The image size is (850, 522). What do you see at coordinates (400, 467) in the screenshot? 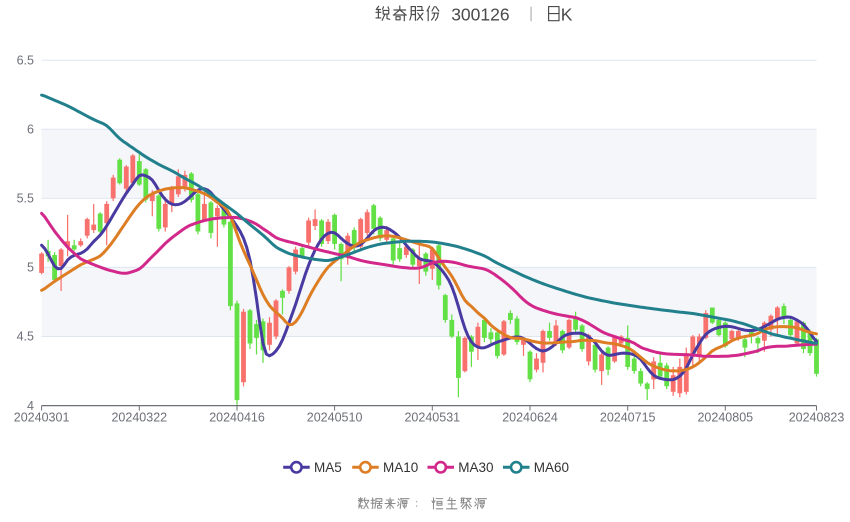
I see `svg-text: MA10` at bounding box center [400, 467].